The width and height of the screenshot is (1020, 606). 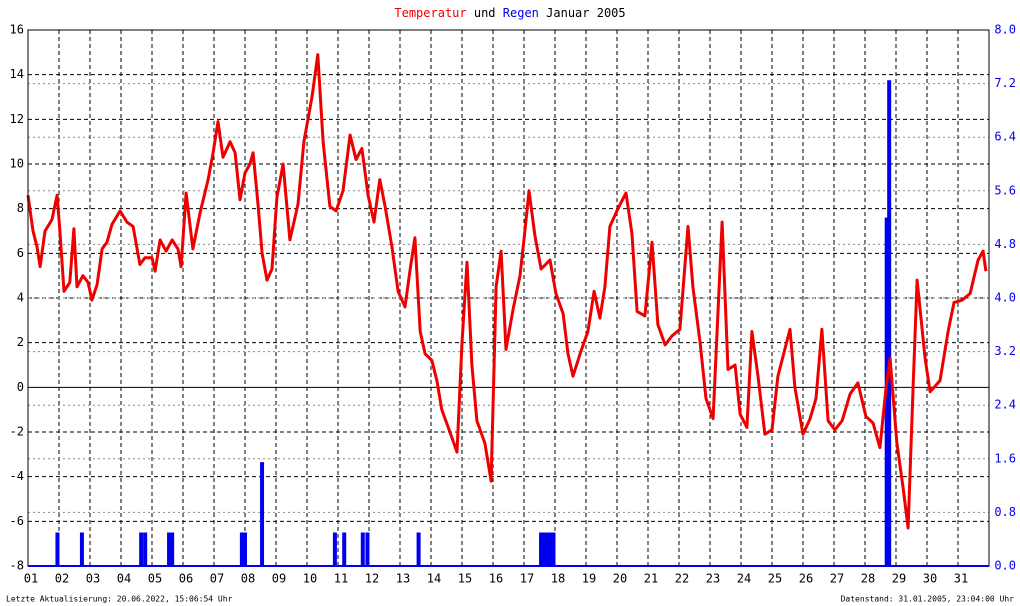 I want to click on x-tick-label: 27, so click(x=837, y=579).